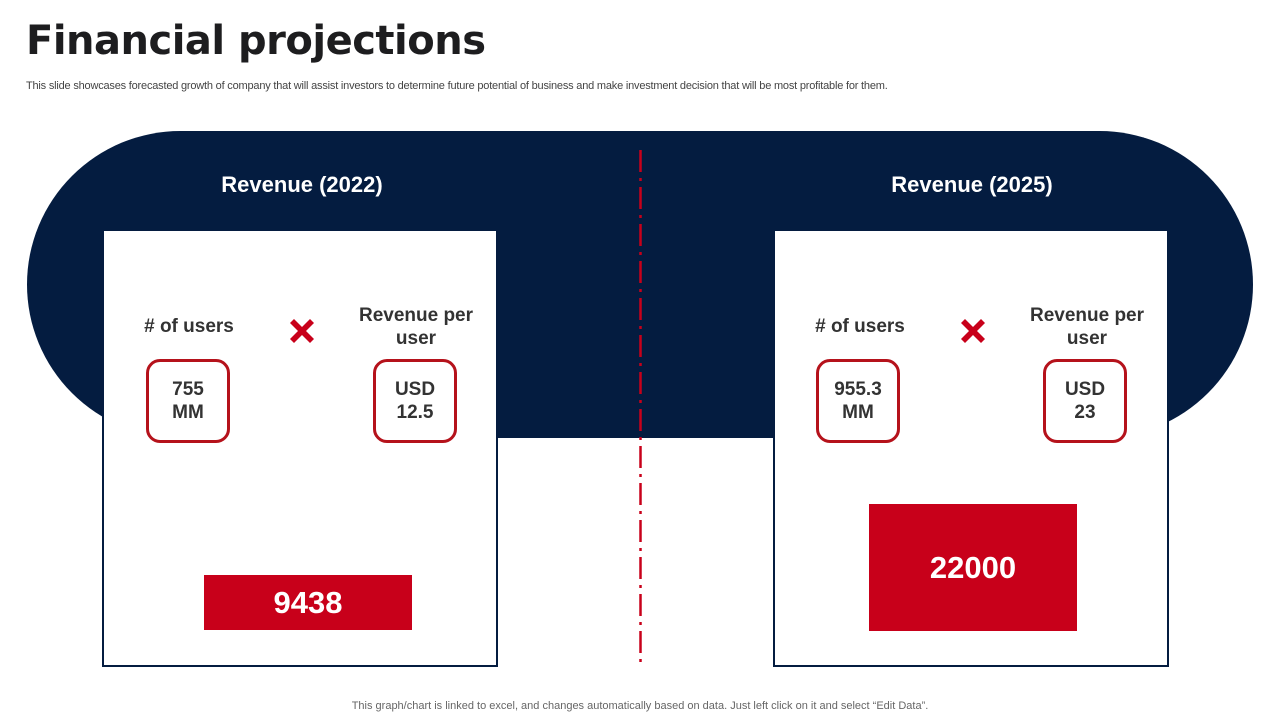 This screenshot has width=1280, height=720. I want to click on users-value-box: 955.3 MM, so click(858, 401).